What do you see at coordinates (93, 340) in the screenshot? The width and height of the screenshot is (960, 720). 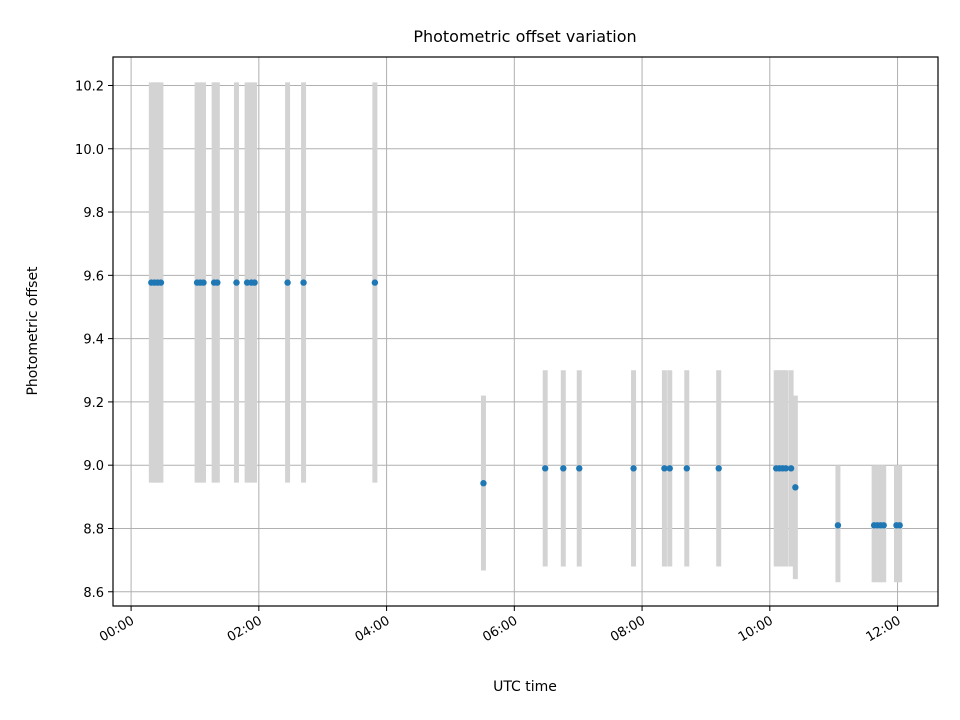 I see `y-tick-label: 9.4` at bounding box center [93, 340].